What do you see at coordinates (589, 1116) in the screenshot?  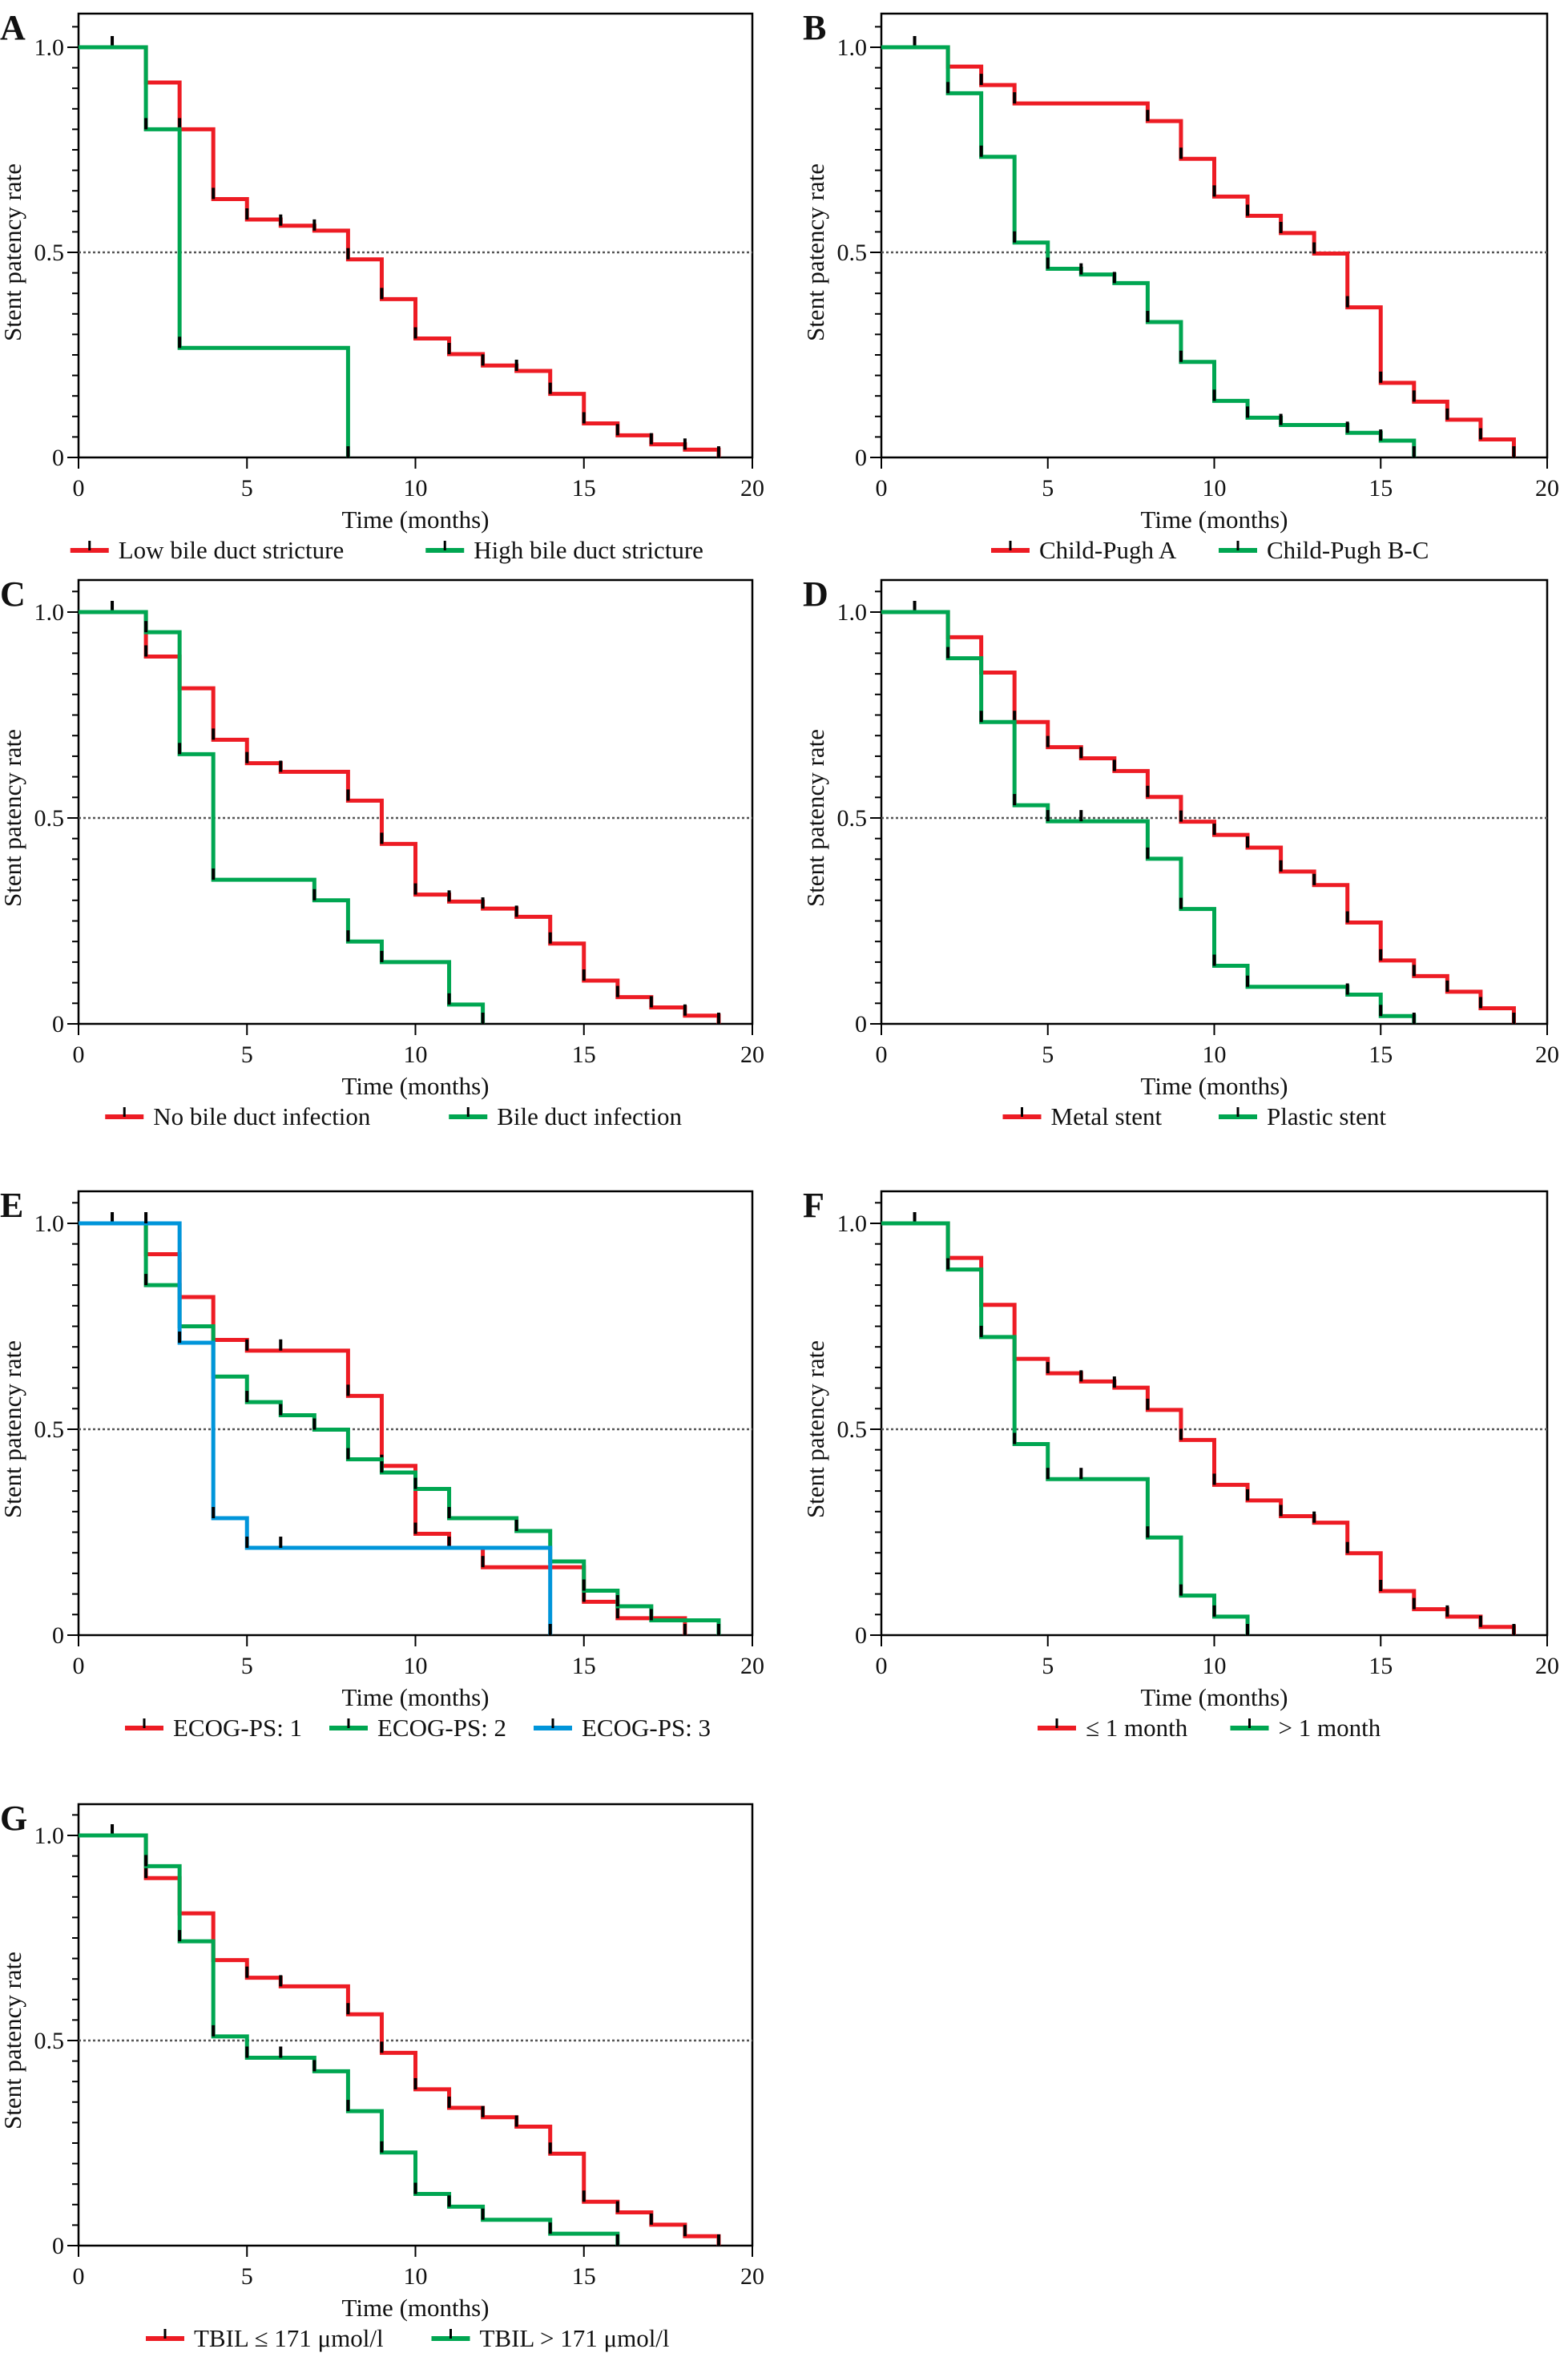 I see `legend-label: Bile duct infection` at bounding box center [589, 1116].